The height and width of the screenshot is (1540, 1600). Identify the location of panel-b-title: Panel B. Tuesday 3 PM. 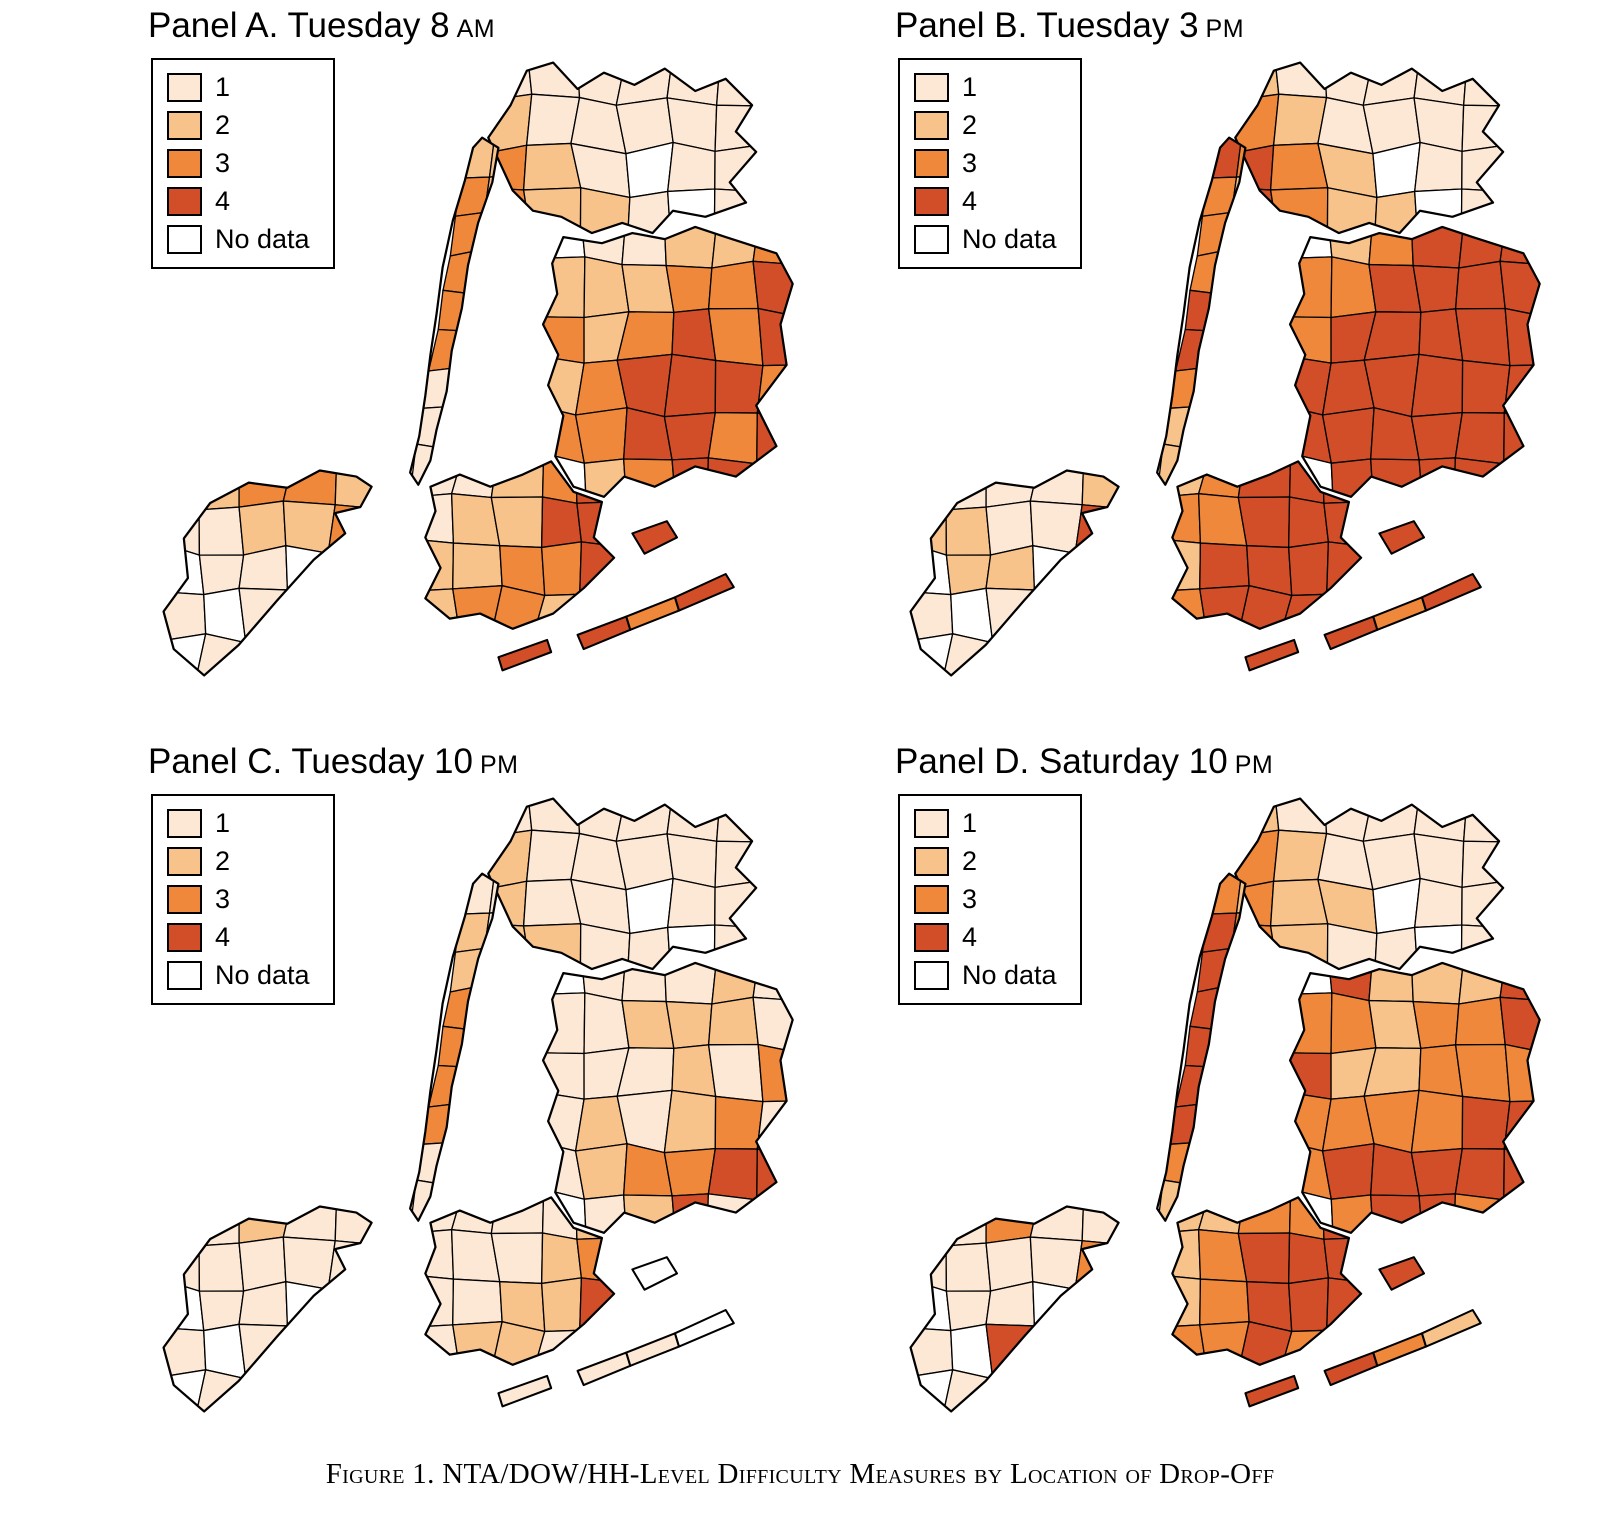
(1231, 26).